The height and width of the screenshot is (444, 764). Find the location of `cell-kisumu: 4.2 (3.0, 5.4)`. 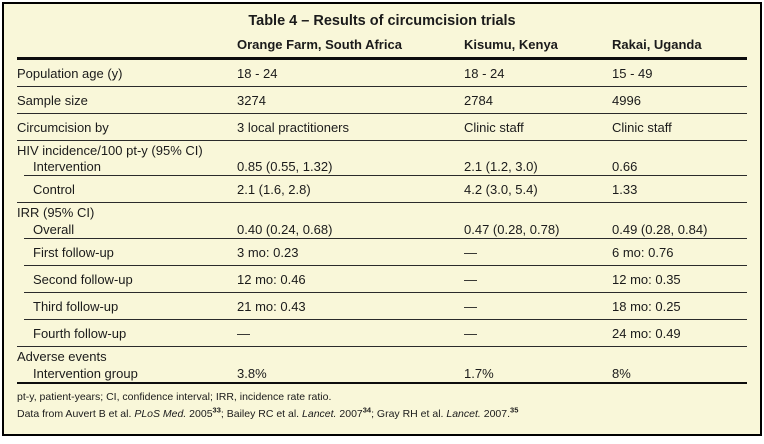

cell-kisumu: 4.2 (3.0, 5.4) is located at coordinates (501, 189).